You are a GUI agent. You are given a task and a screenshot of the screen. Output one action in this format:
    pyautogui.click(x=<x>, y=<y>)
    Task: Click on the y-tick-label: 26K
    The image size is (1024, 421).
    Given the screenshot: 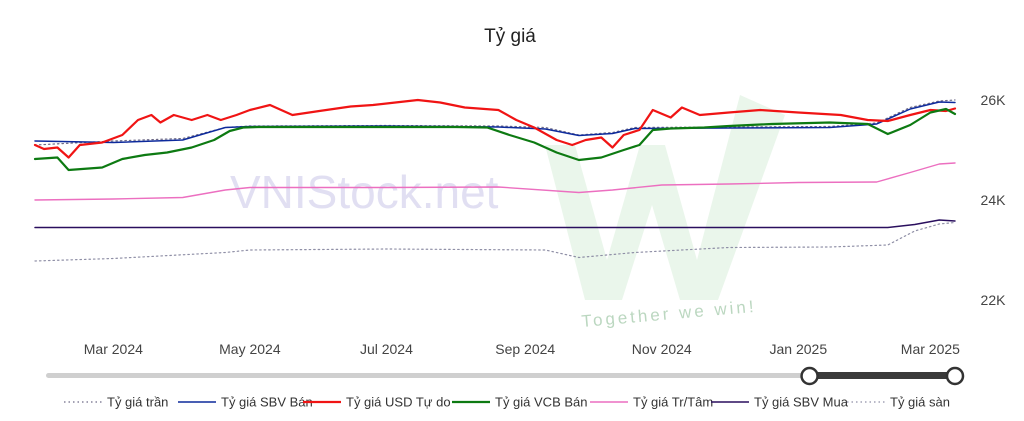 What is the action you would take?
    pyautogui.click(x=994, y=100)
    